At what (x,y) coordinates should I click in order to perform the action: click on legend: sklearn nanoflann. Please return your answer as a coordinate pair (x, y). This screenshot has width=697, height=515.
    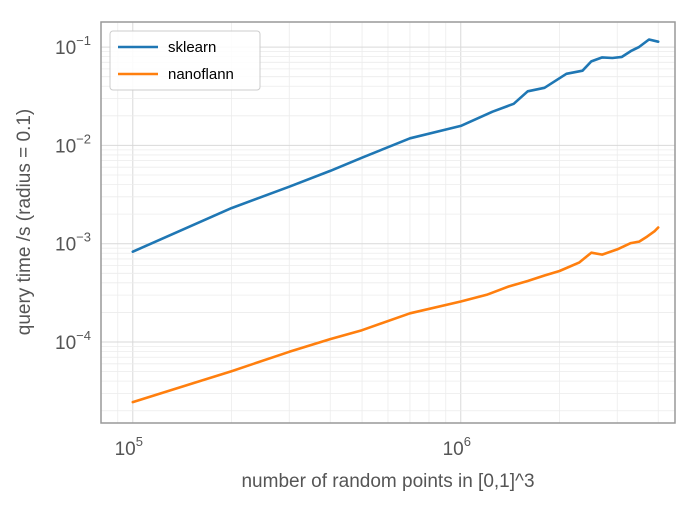
    Looking at the image, I should click on (185, 60).